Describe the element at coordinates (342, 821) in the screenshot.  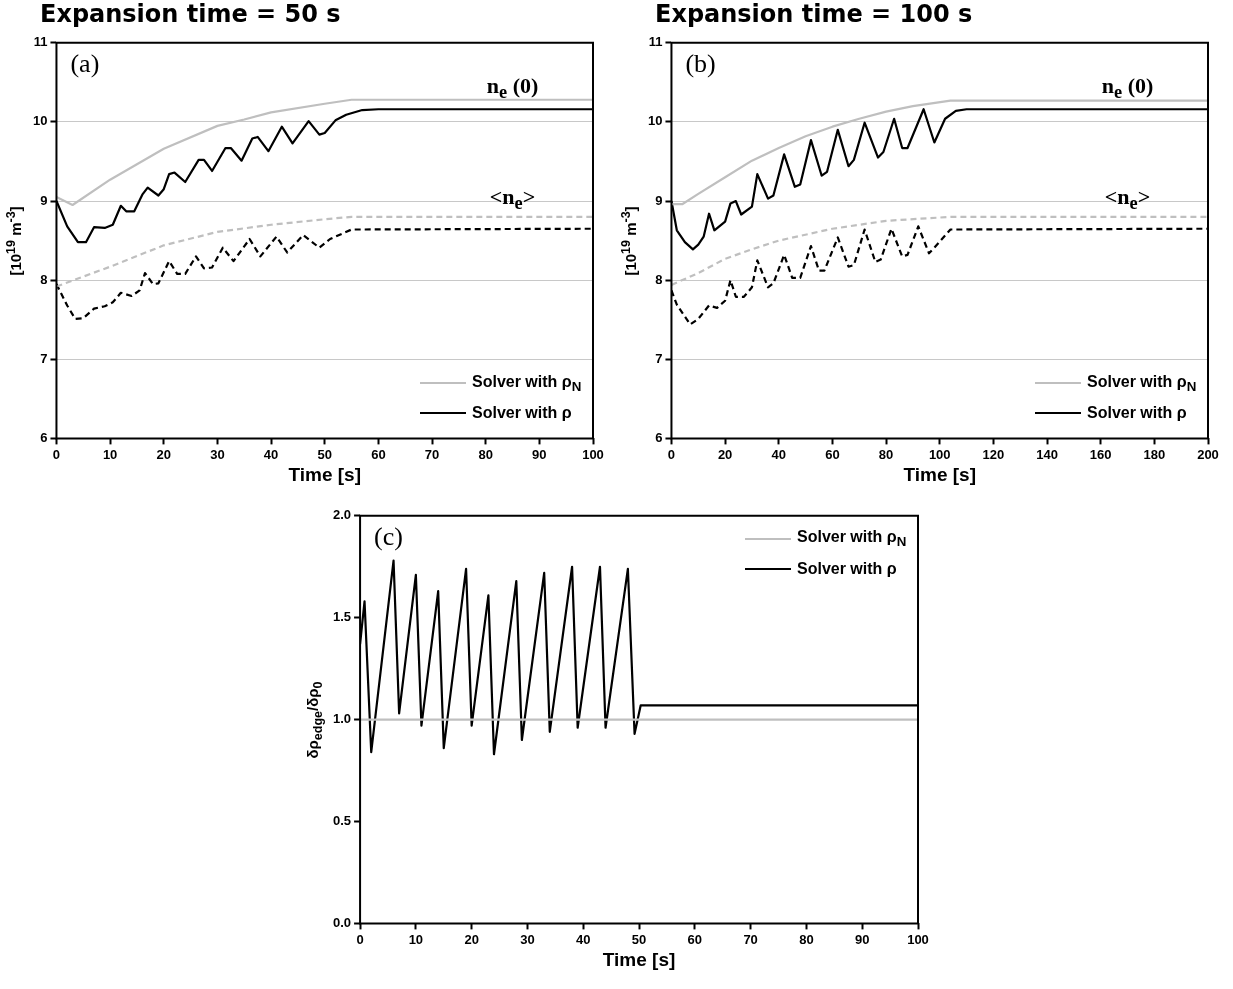
I see `y-tick-label: 0.5` at that location.